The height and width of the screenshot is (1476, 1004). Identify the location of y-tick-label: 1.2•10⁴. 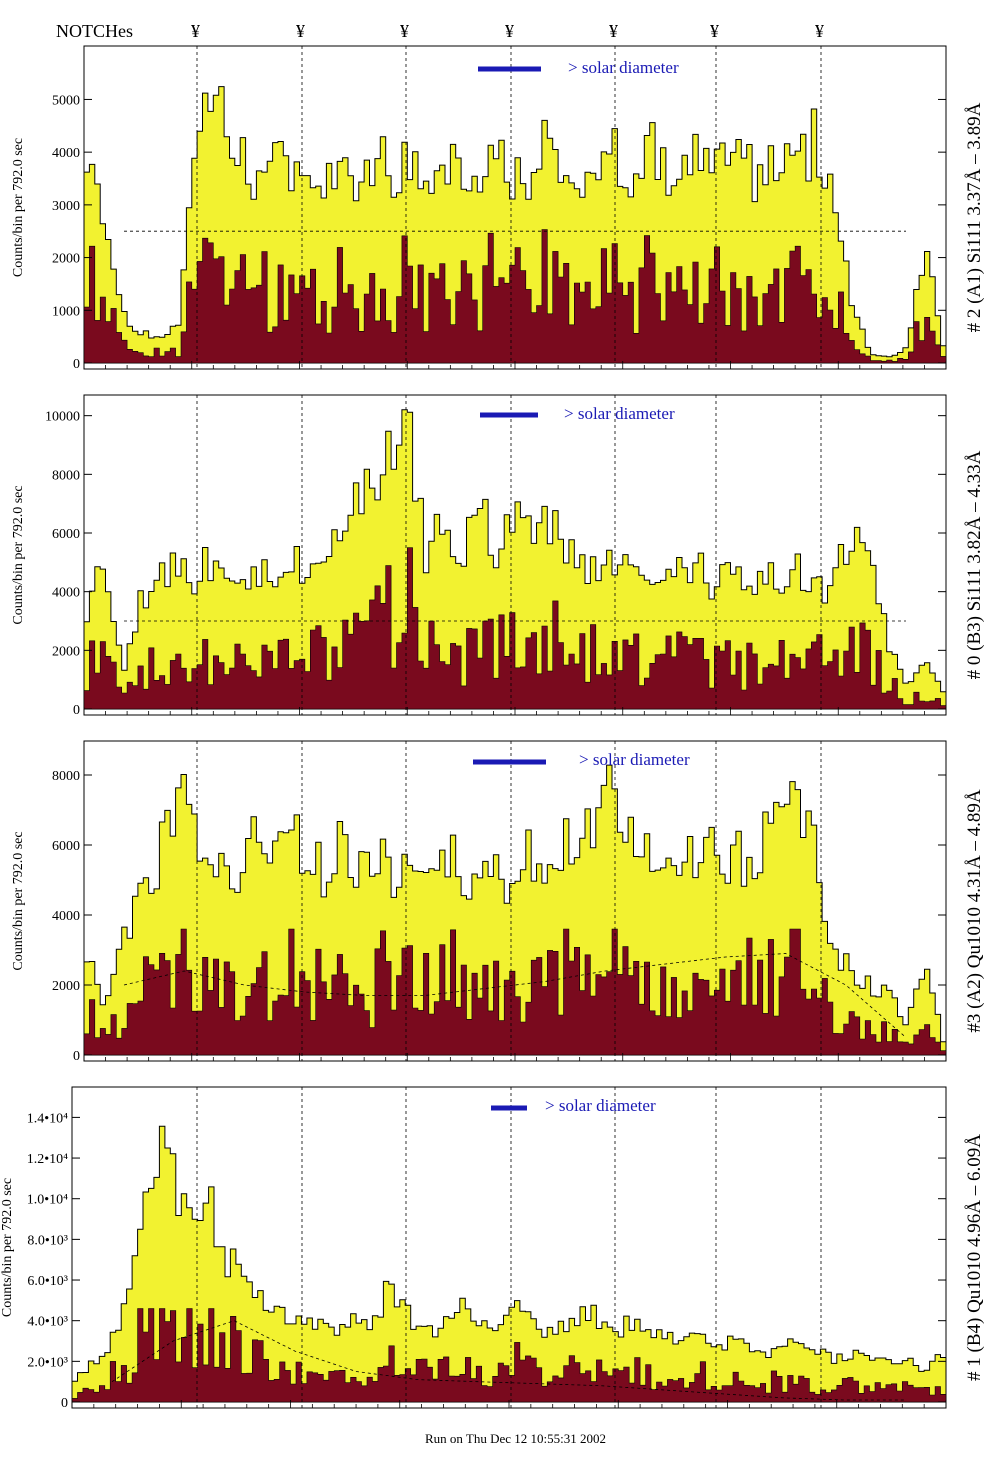
(47, 1159).